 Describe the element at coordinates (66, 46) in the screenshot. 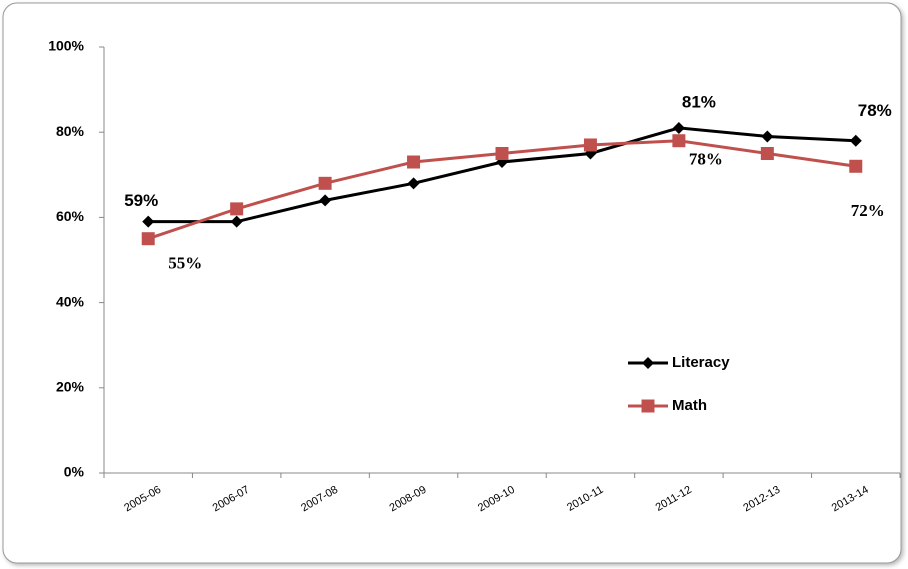

I see `y-tick-label: 100%` at that location.